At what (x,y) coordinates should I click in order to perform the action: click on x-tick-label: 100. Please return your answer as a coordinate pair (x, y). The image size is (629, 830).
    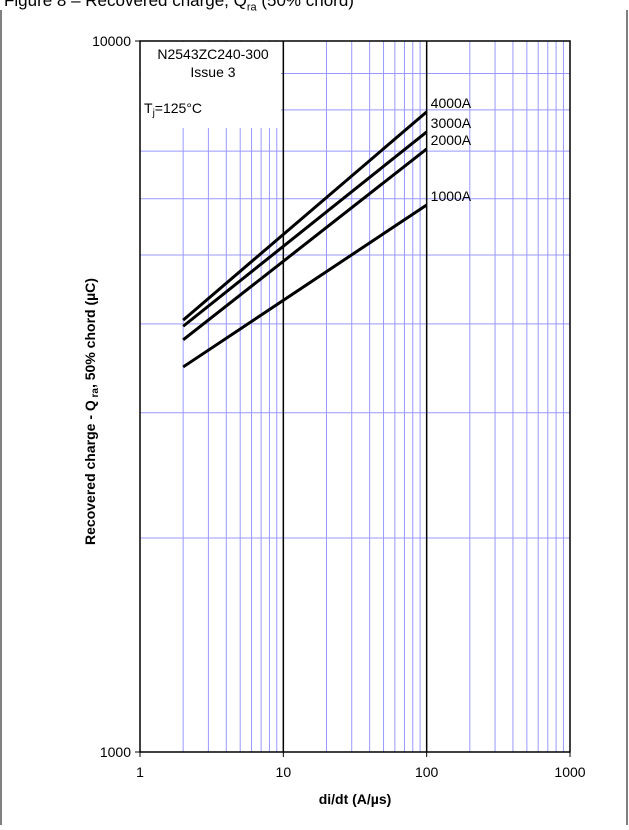
    Looking at the image, I should click on (427, 772).